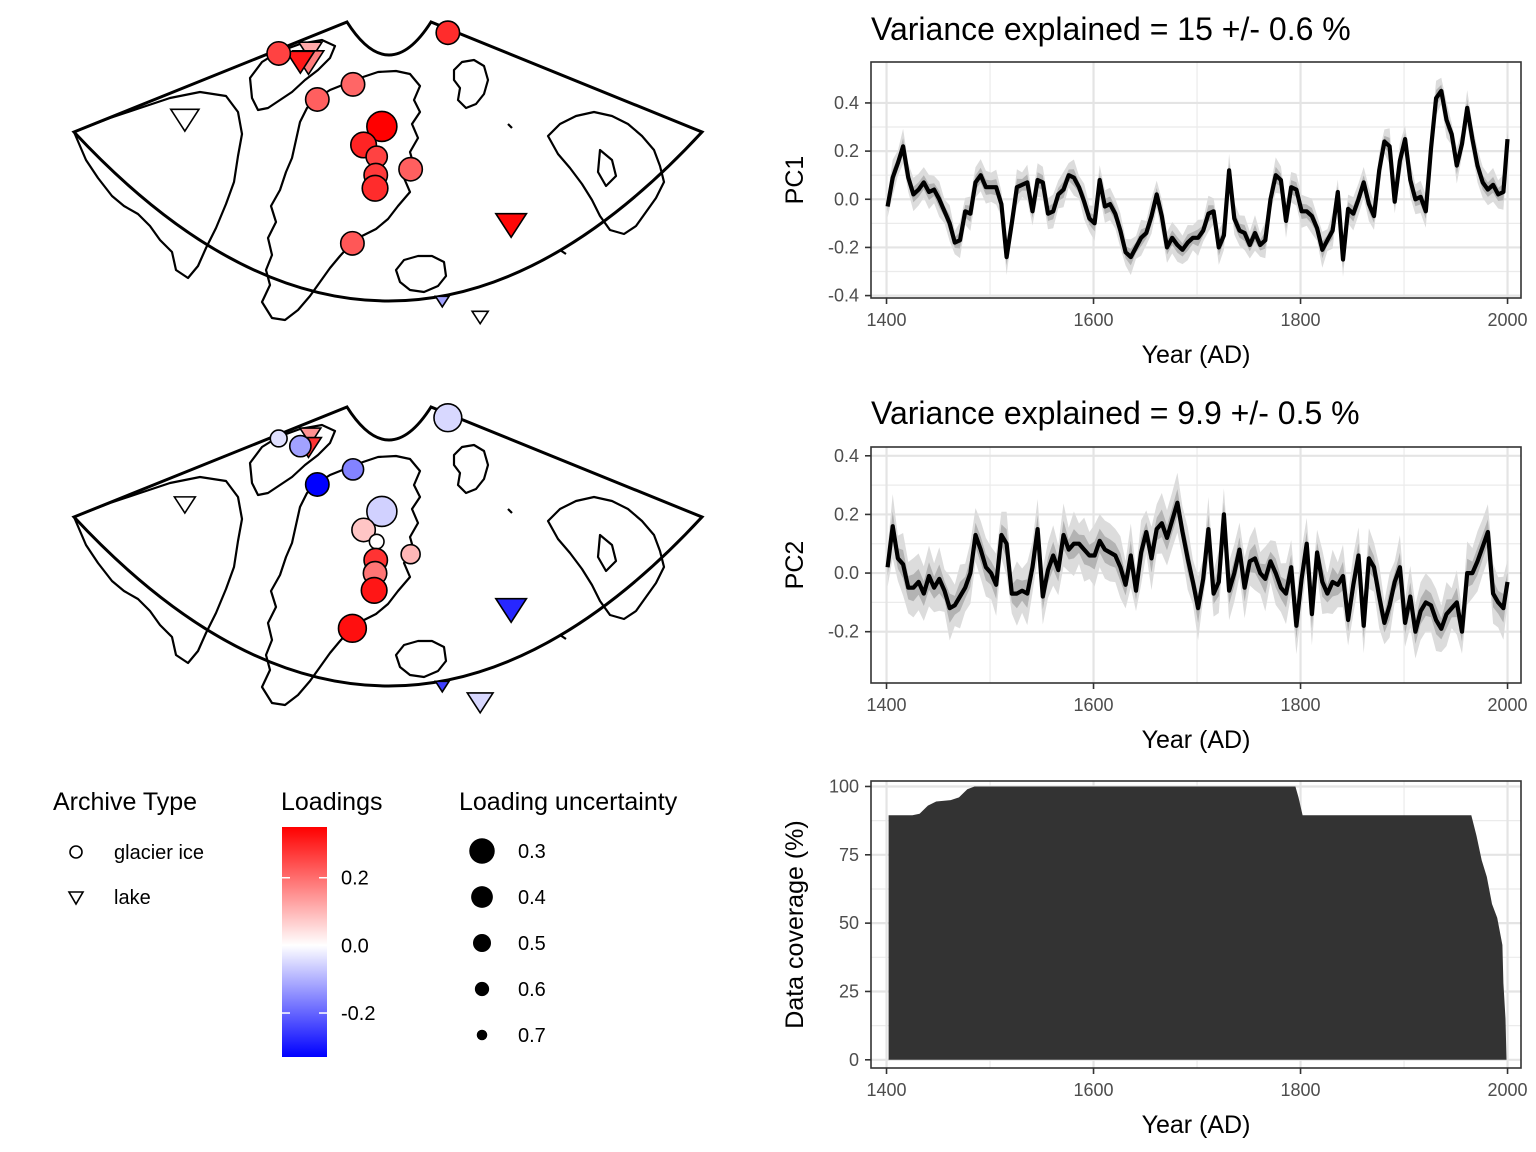 The height and width of the screenshot is (1152, 1536). I want to click on y-tick-label: 50, so click(849, 923).